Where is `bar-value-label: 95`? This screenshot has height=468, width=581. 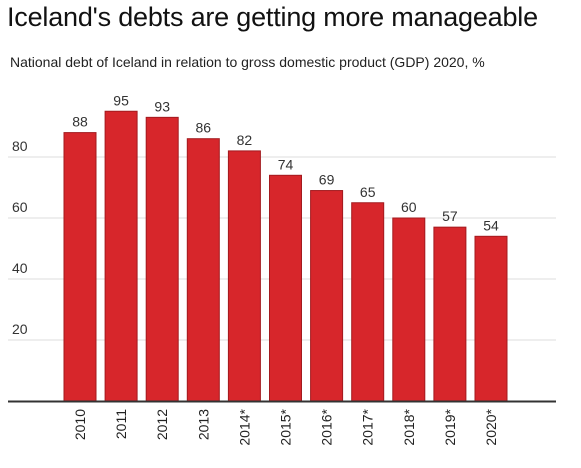 bar-value-label: 95 is located at coordinates (121, 100).